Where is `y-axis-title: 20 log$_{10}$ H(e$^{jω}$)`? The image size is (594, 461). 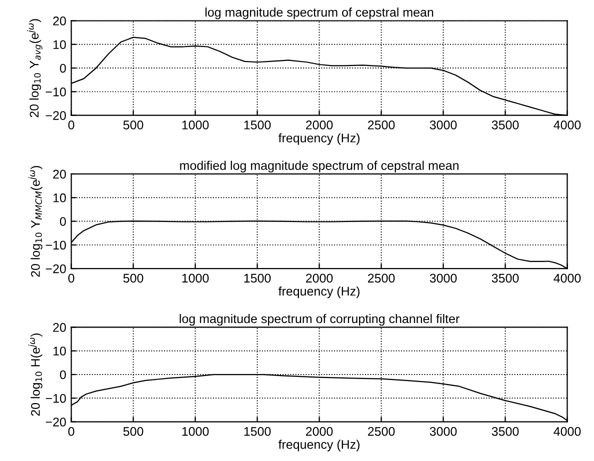
y-axis-title: 20 log$_{10}$ H(e$^{jω}$) is located at coordinates (35, 375).